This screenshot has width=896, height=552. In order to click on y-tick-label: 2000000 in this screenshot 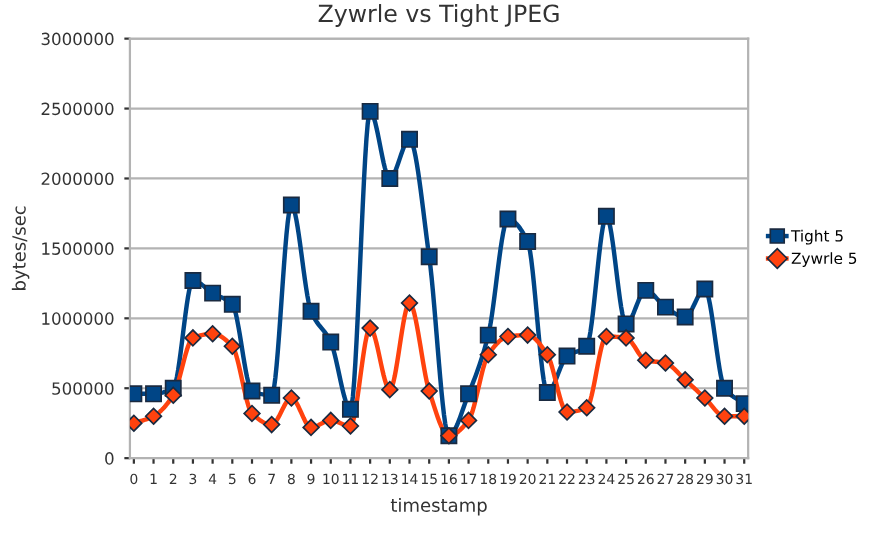, I will do `click(77, 179)`.